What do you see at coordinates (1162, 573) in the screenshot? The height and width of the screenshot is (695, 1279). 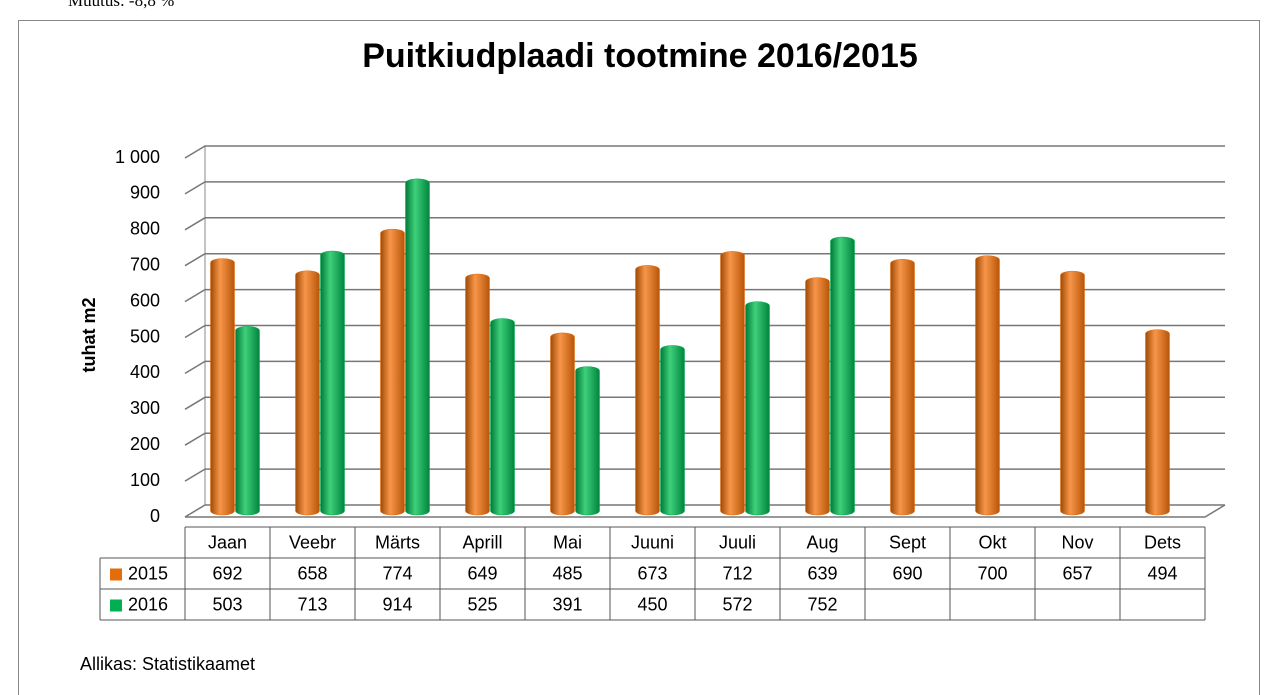 I see `table-value: 494` at bounding box center [1162, 573].